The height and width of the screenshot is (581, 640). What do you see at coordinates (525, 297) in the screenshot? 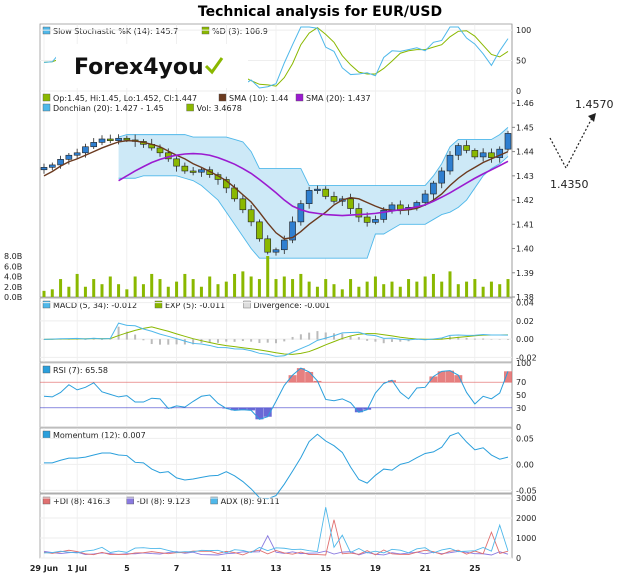
I see `price-tick-label: 1.38` at bounding box center [525, 297].